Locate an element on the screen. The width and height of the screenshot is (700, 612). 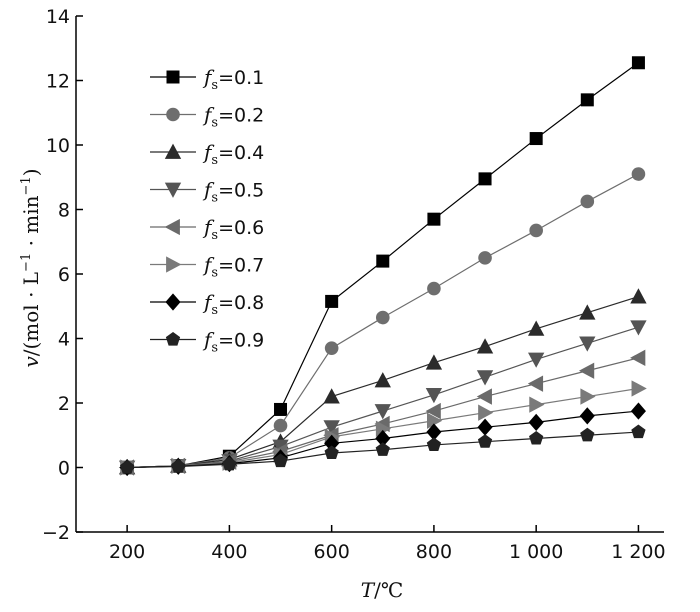
legend-label: fs=0.2 is located at coordinates (233, 117).